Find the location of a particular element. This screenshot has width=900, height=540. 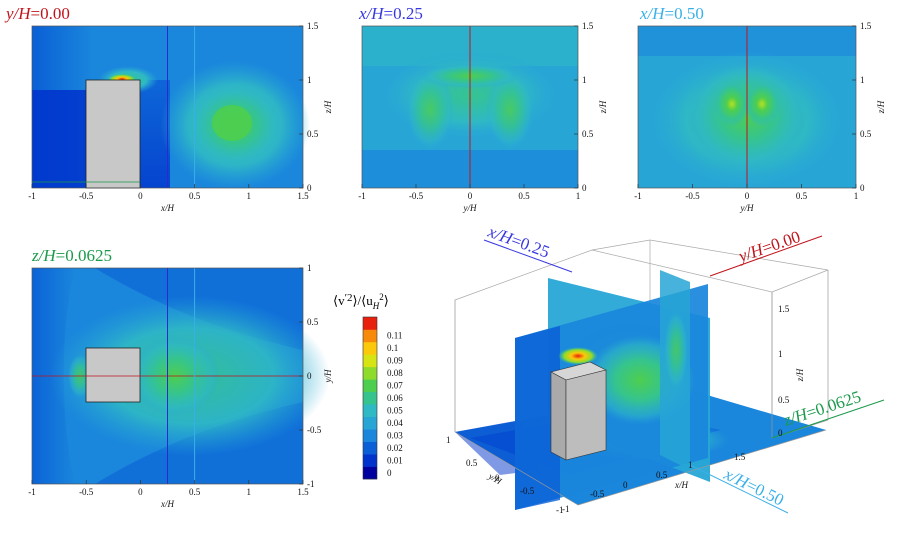

colorbar-label-7: 0.07 is located at coordinates (395, 386).